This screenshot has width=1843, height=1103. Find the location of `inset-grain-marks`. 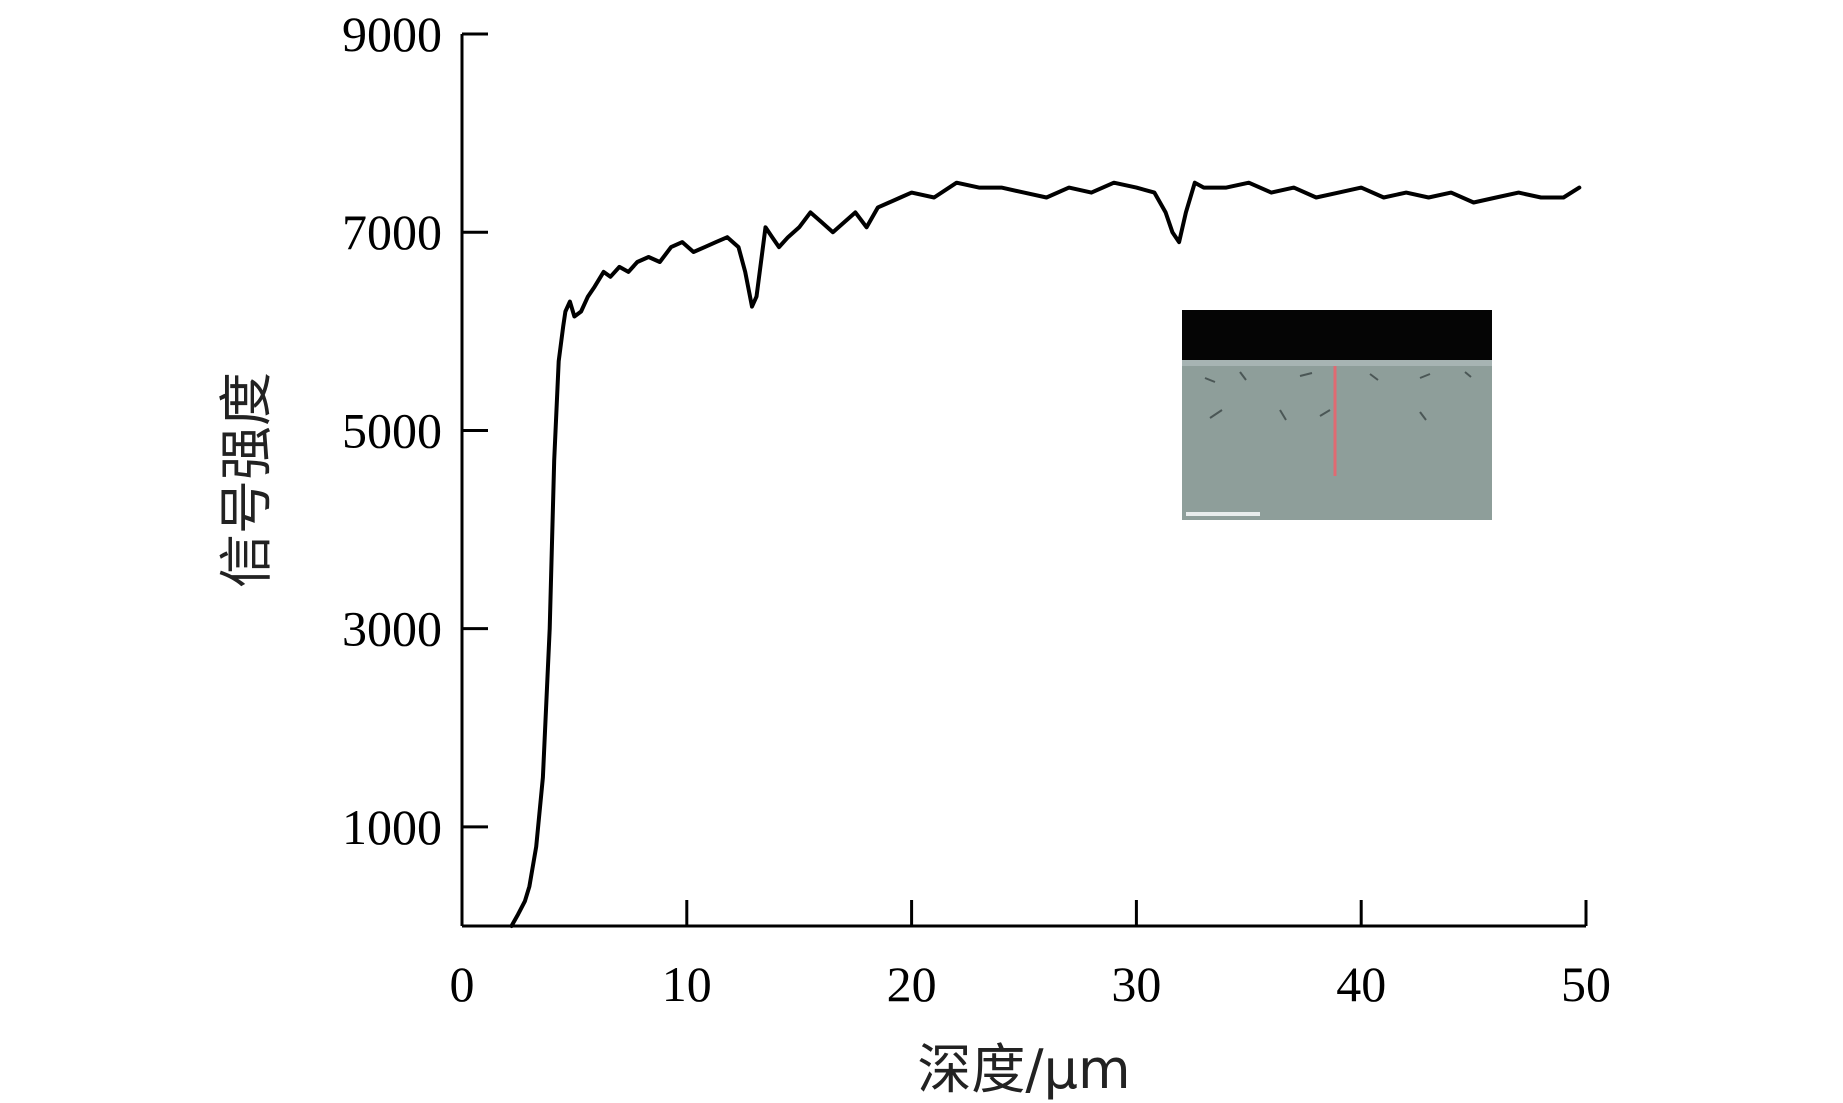

inset-grain-marks is located at coordinates (1338, 396).